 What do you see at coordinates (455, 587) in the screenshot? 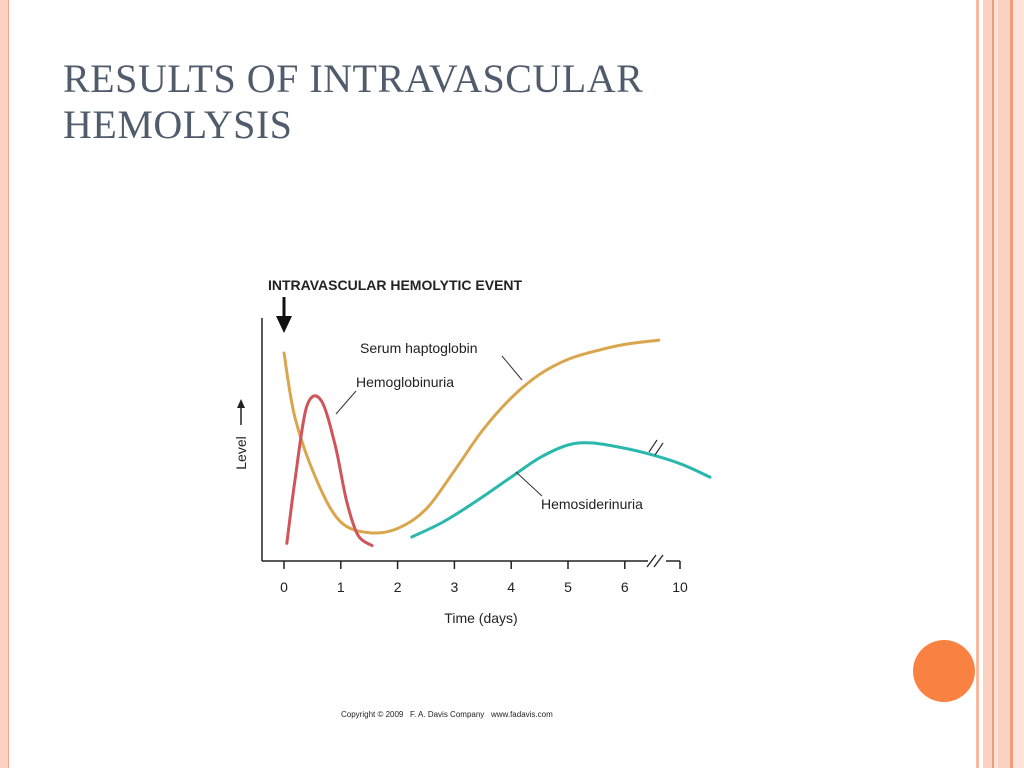
I see `x-tick-label: 3` at bounding box center [455, 587].